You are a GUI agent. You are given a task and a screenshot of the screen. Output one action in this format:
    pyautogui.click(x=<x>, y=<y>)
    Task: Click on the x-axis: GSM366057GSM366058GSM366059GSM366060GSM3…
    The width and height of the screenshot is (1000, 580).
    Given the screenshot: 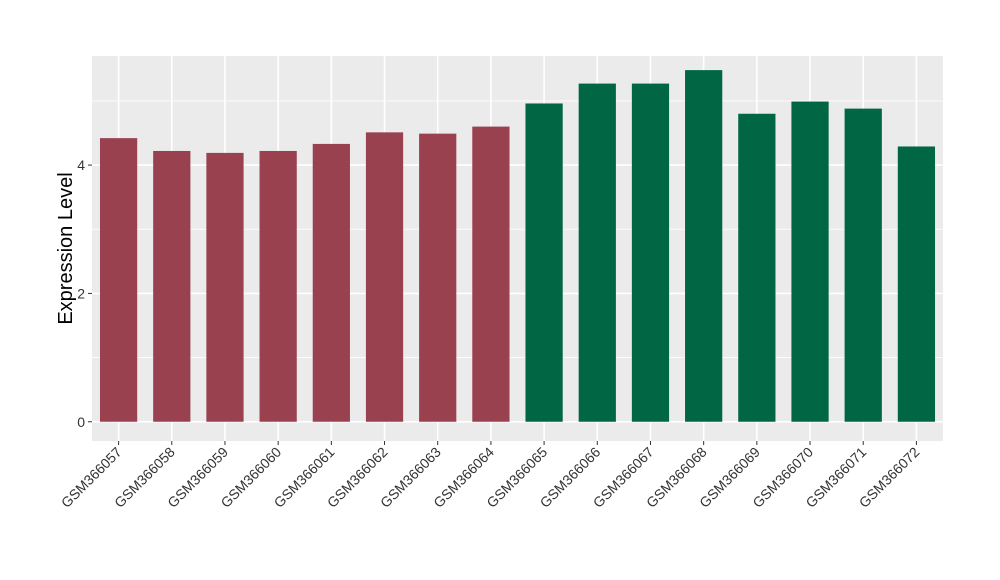 What is the action you would take?
    pyautogui.click(x=490, y=476)
    